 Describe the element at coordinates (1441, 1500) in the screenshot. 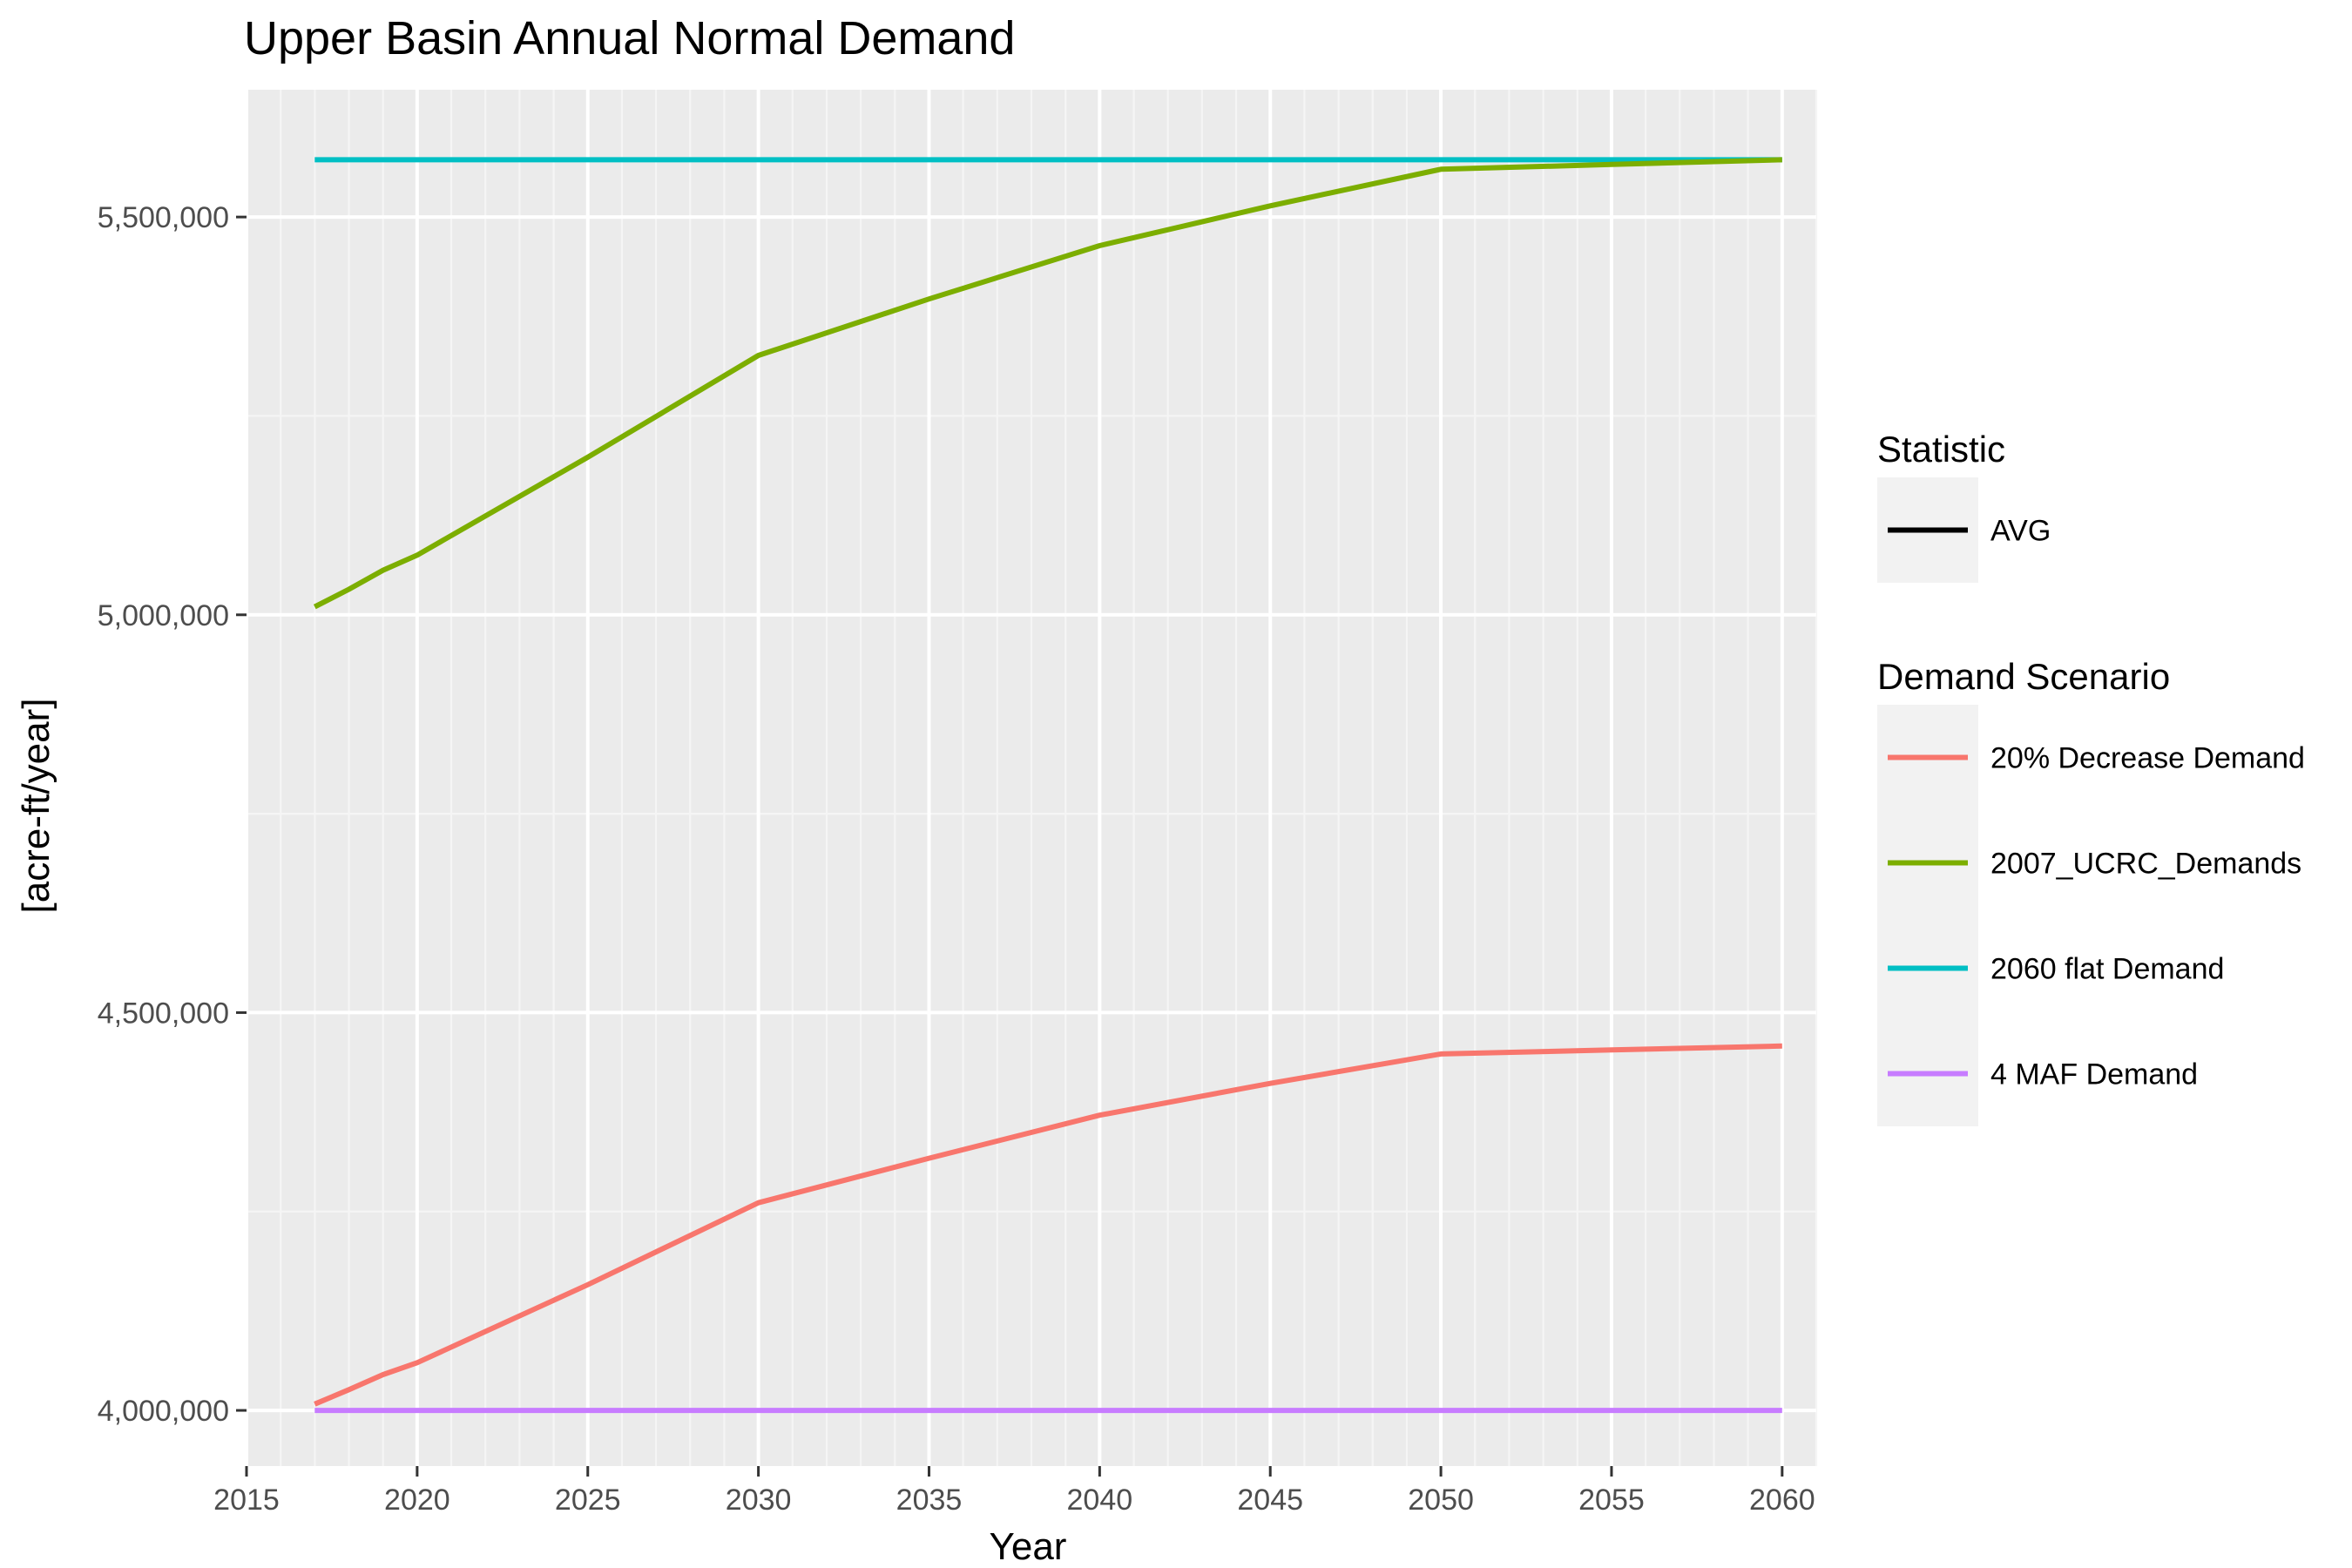

I see `x-tick-label: 2050` at that location.